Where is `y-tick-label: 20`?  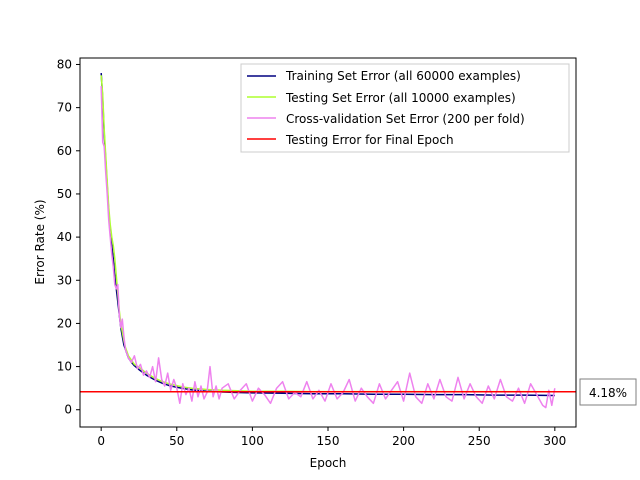
y-tick-label: 20 is located at coordinates (64, 323).